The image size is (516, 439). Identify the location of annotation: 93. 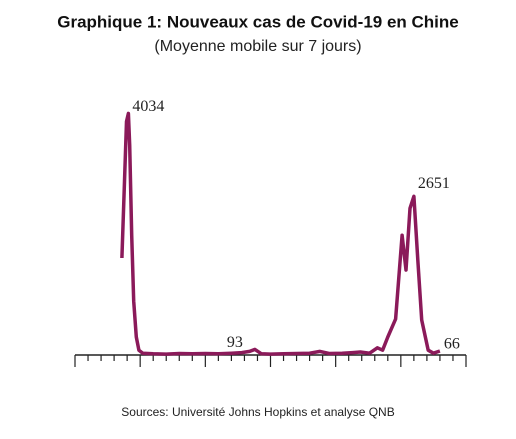
(235, 342).